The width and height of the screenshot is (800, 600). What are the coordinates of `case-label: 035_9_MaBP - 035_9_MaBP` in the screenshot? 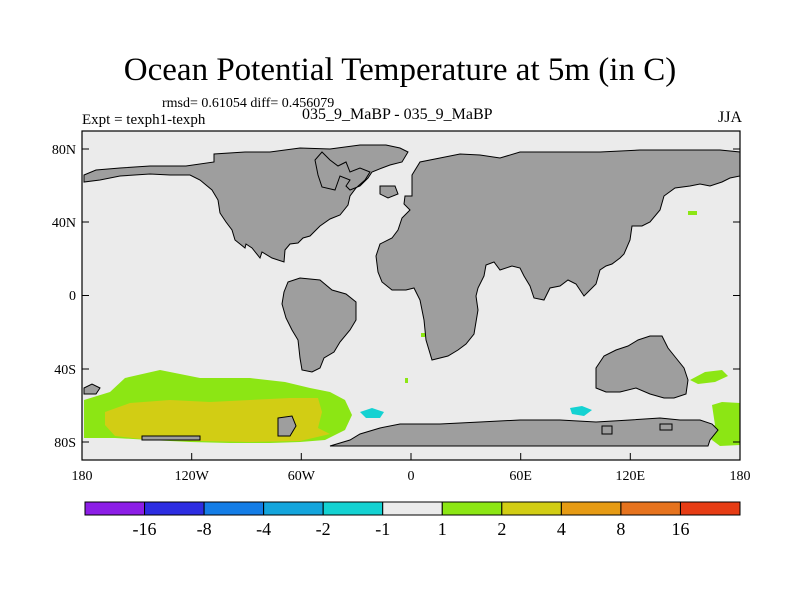 It's located at (397, 114).